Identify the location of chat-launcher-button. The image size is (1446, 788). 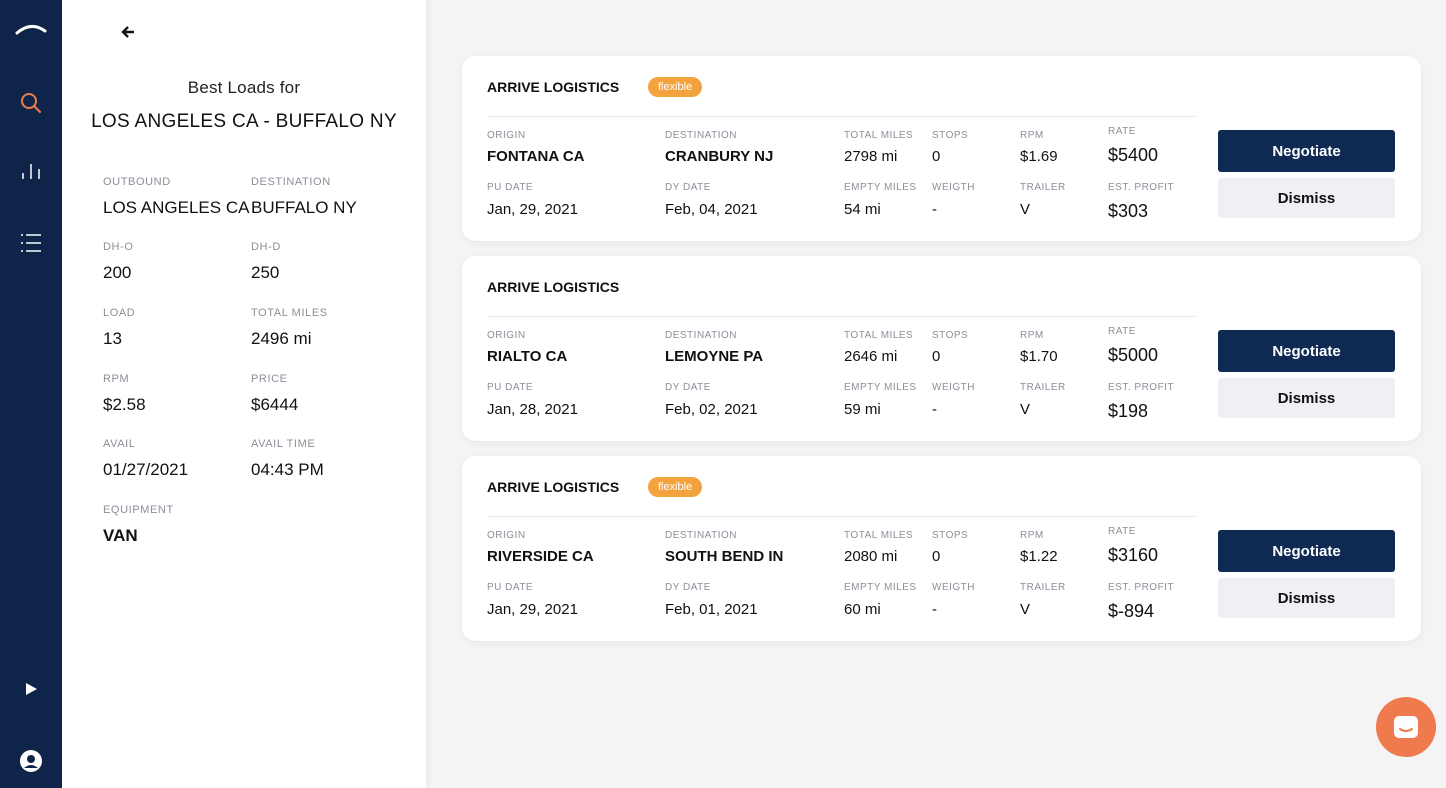
(1406, 727).